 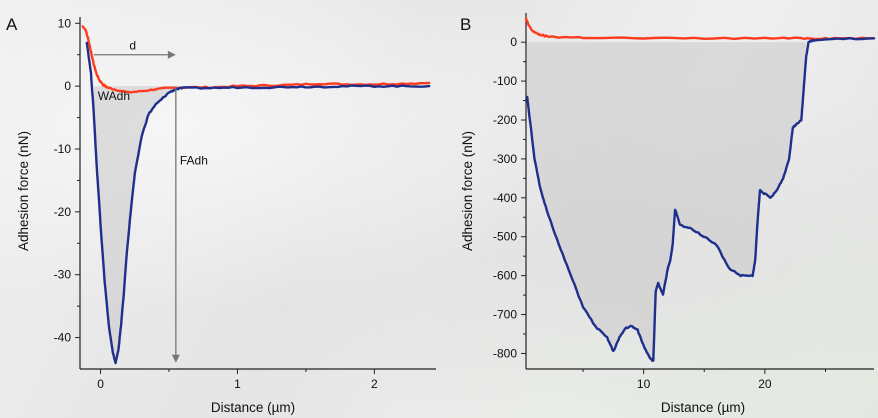 What do you see at coordinates (63, 212) in the screenshot?
I see `chart-a-ytick-label: -20` at bounding box center [63, 212].